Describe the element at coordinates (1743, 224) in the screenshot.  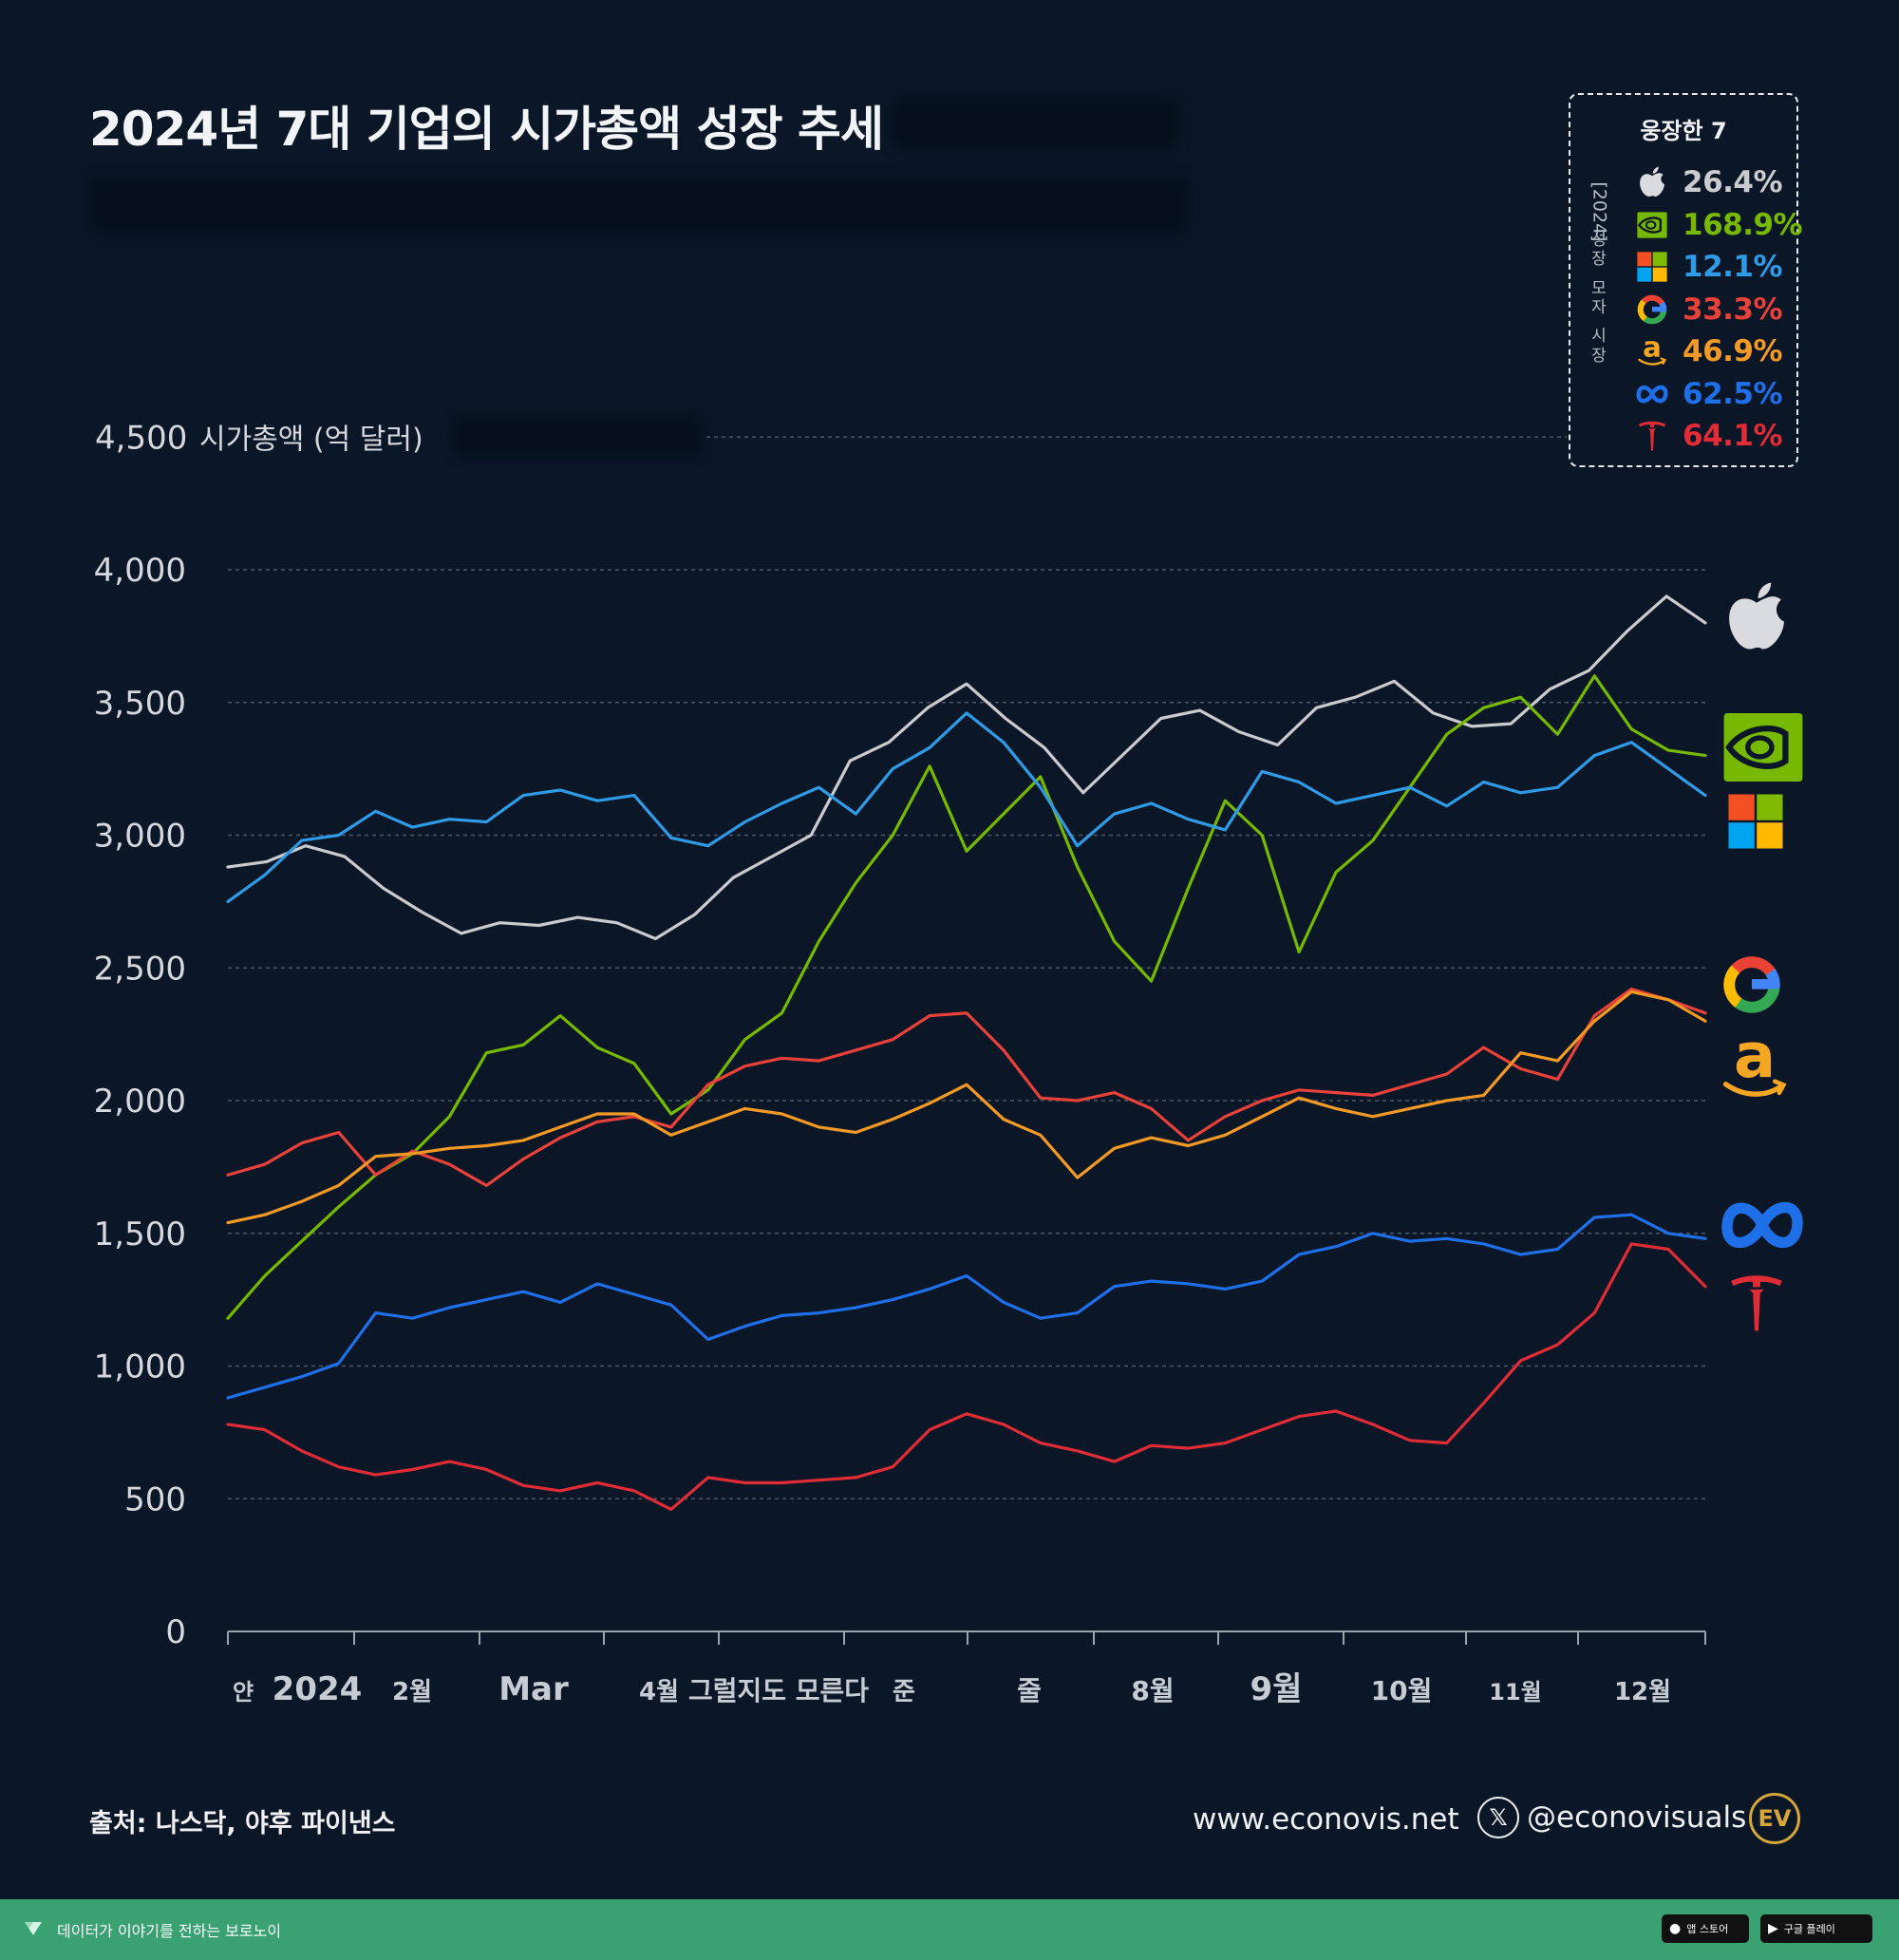
I see `legend-value: 168.9%` at that location.